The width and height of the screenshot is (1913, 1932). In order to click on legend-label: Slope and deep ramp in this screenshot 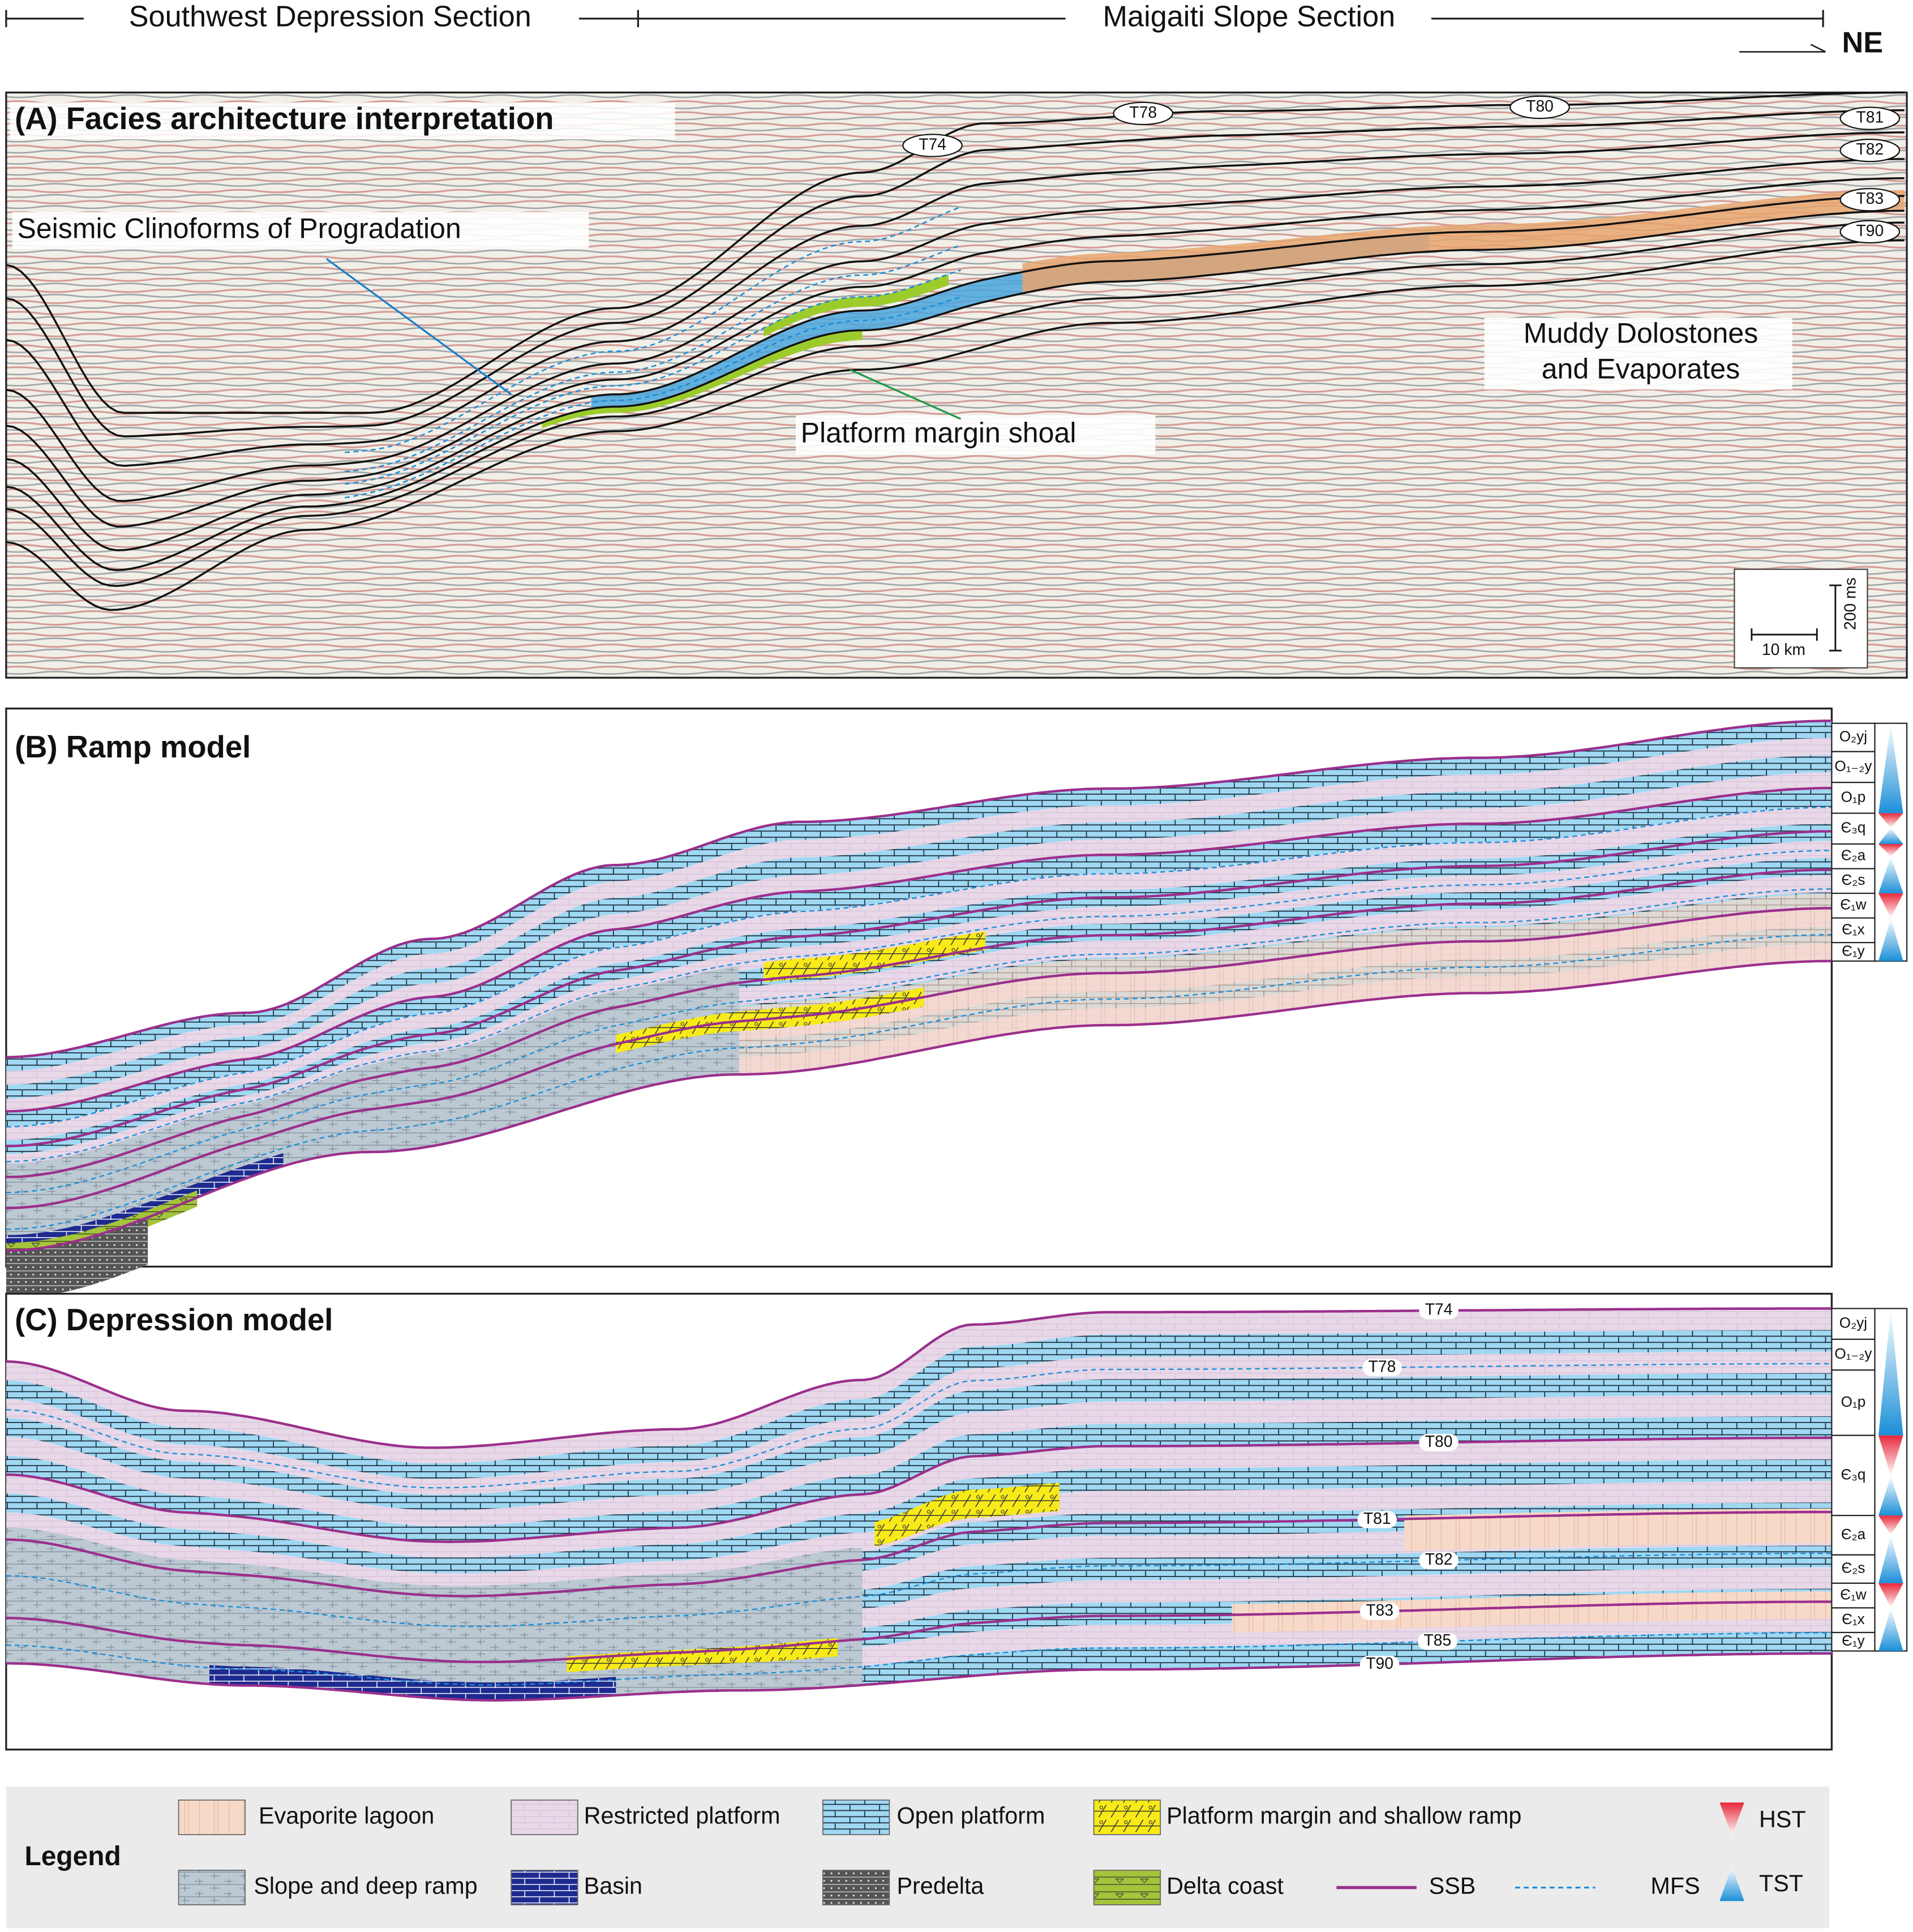, I will do `click(365, 1886)`.